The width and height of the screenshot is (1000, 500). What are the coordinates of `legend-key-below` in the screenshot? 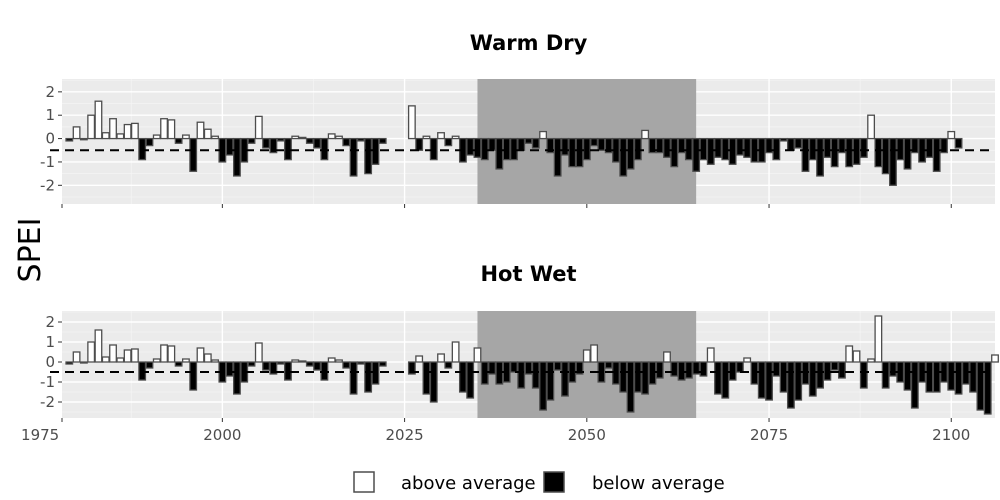 It's located at (554, 482).